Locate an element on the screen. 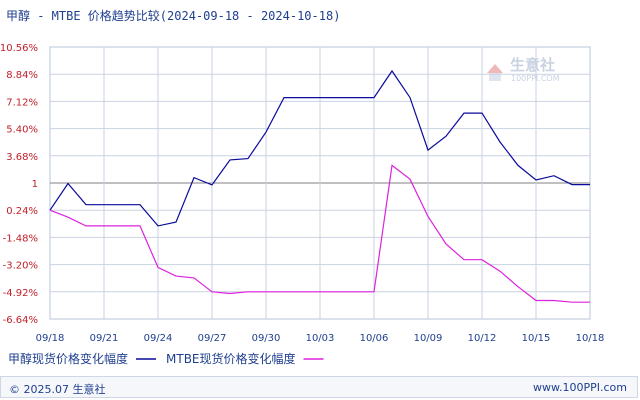  x-tick-label: 09/24 is located at coordinates (158, 338).